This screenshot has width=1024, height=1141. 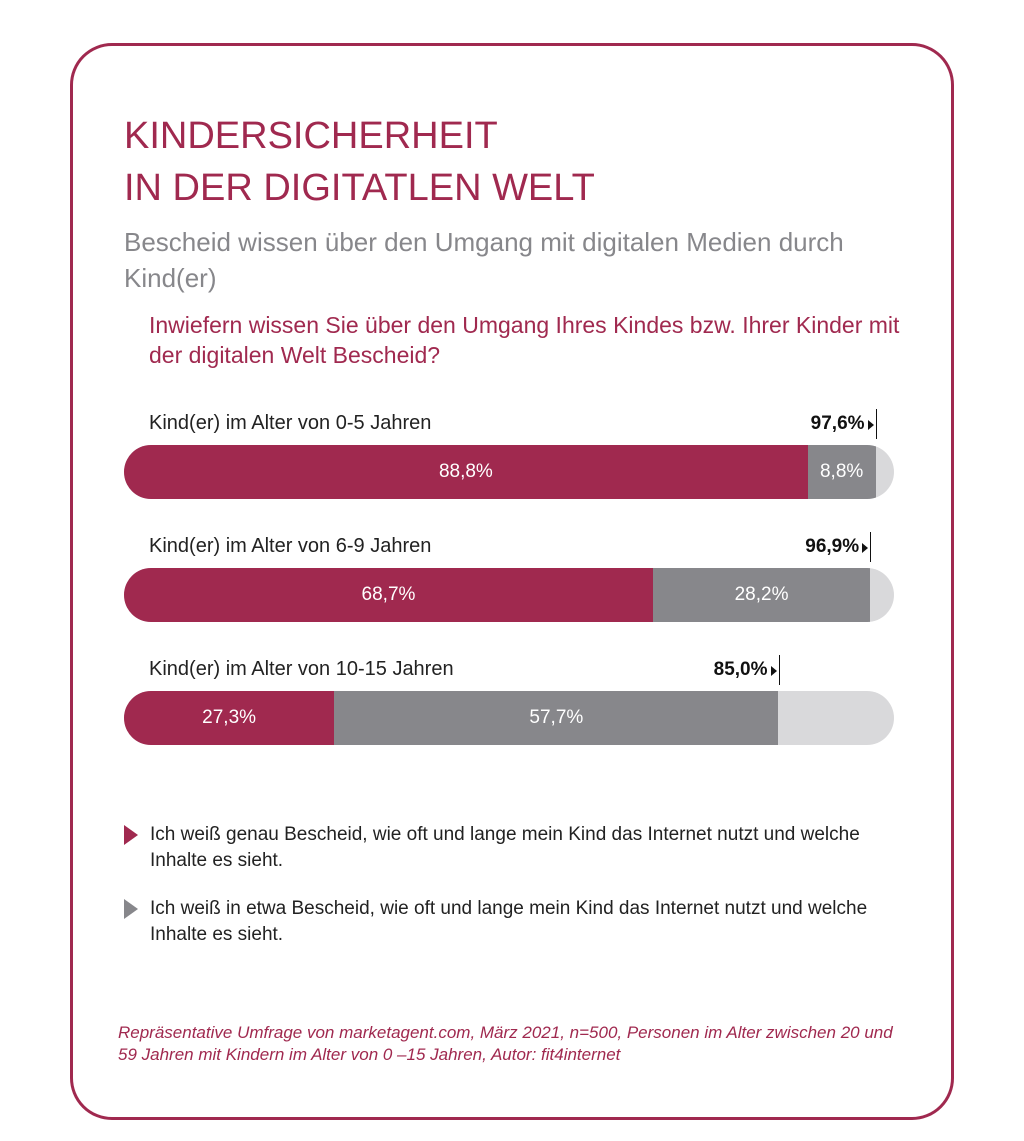 What do you see at coordinates (359, 162) in the screenshot?
I see `chart-title: KINDERSICHERHEIT IN DER DIGITATLEN WELT` at bounding box center [359, 162].